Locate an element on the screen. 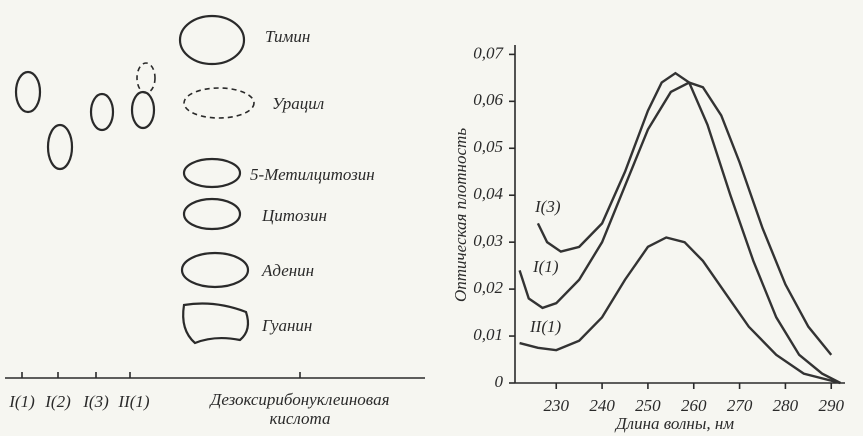  lane-label: I(1) is located at coordinates (21, 401).